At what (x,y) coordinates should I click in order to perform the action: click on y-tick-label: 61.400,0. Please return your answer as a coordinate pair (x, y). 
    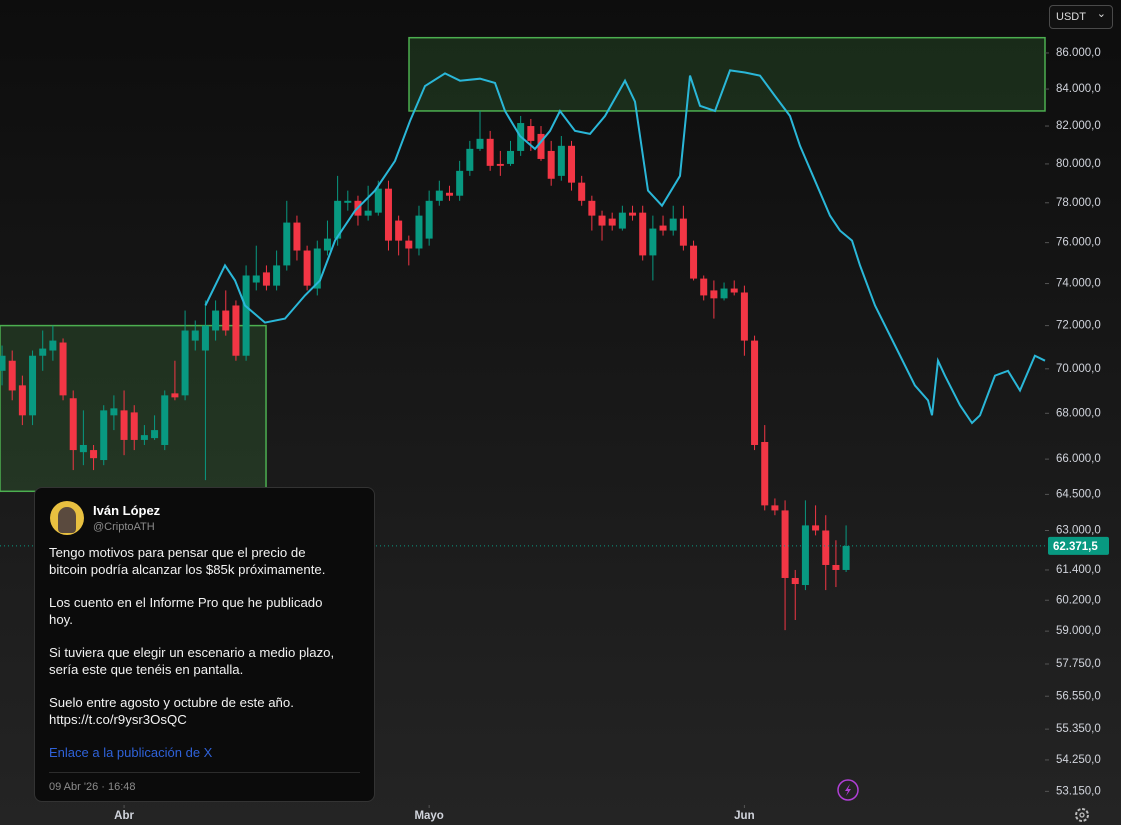
    Looking at the image, I should click on (1078, 570).